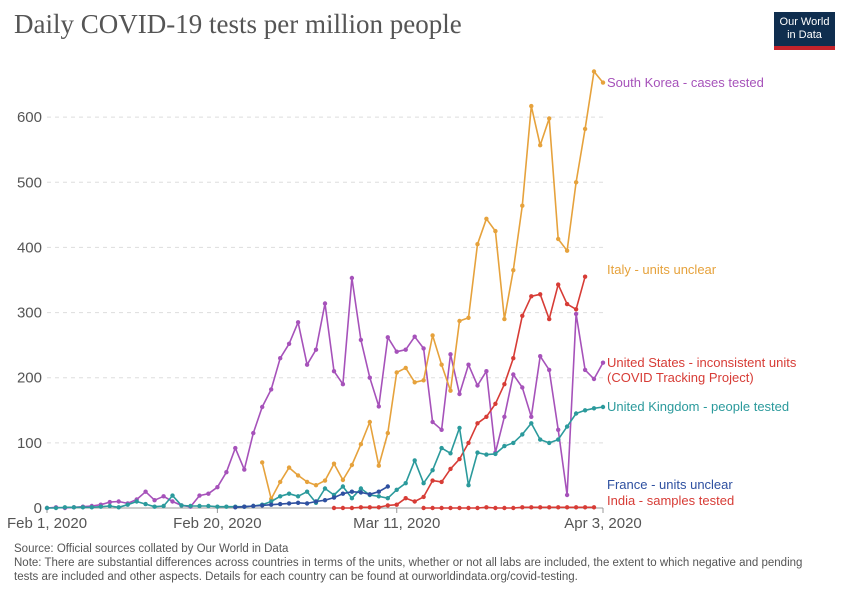  What do you see at coordinates (804, 35) in the screenshot?
I see `logo-line-2: in Data` at bounding box center [804, 35].